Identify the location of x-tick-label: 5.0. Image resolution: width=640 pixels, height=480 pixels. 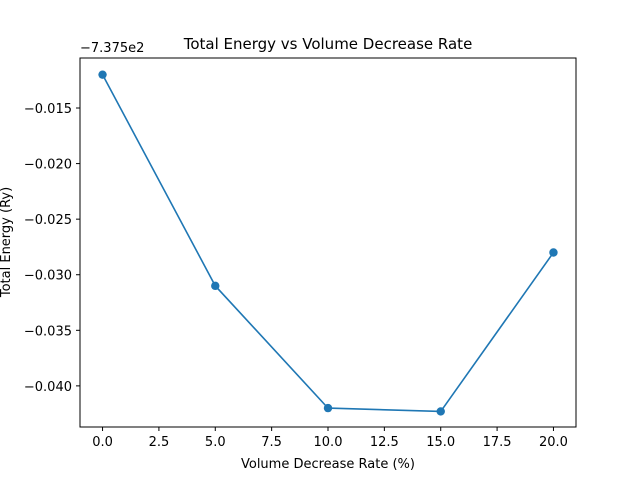
(215, 442).